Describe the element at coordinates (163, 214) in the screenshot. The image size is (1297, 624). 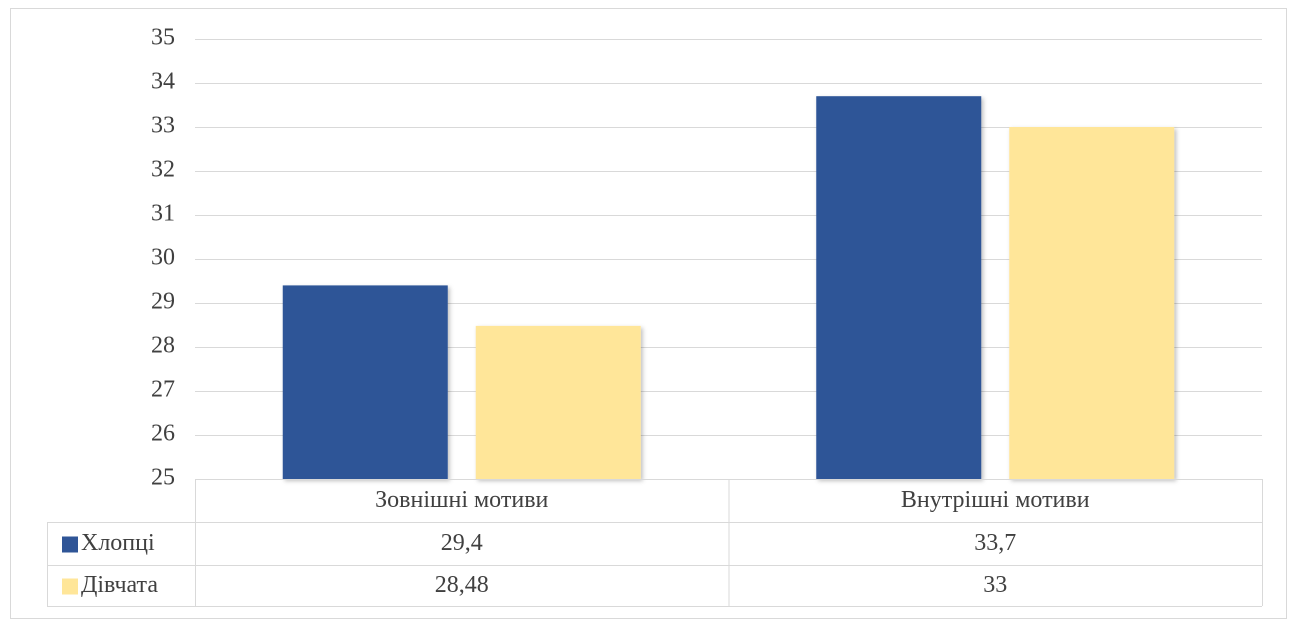
I see `y-tick-label: 31` at that location.